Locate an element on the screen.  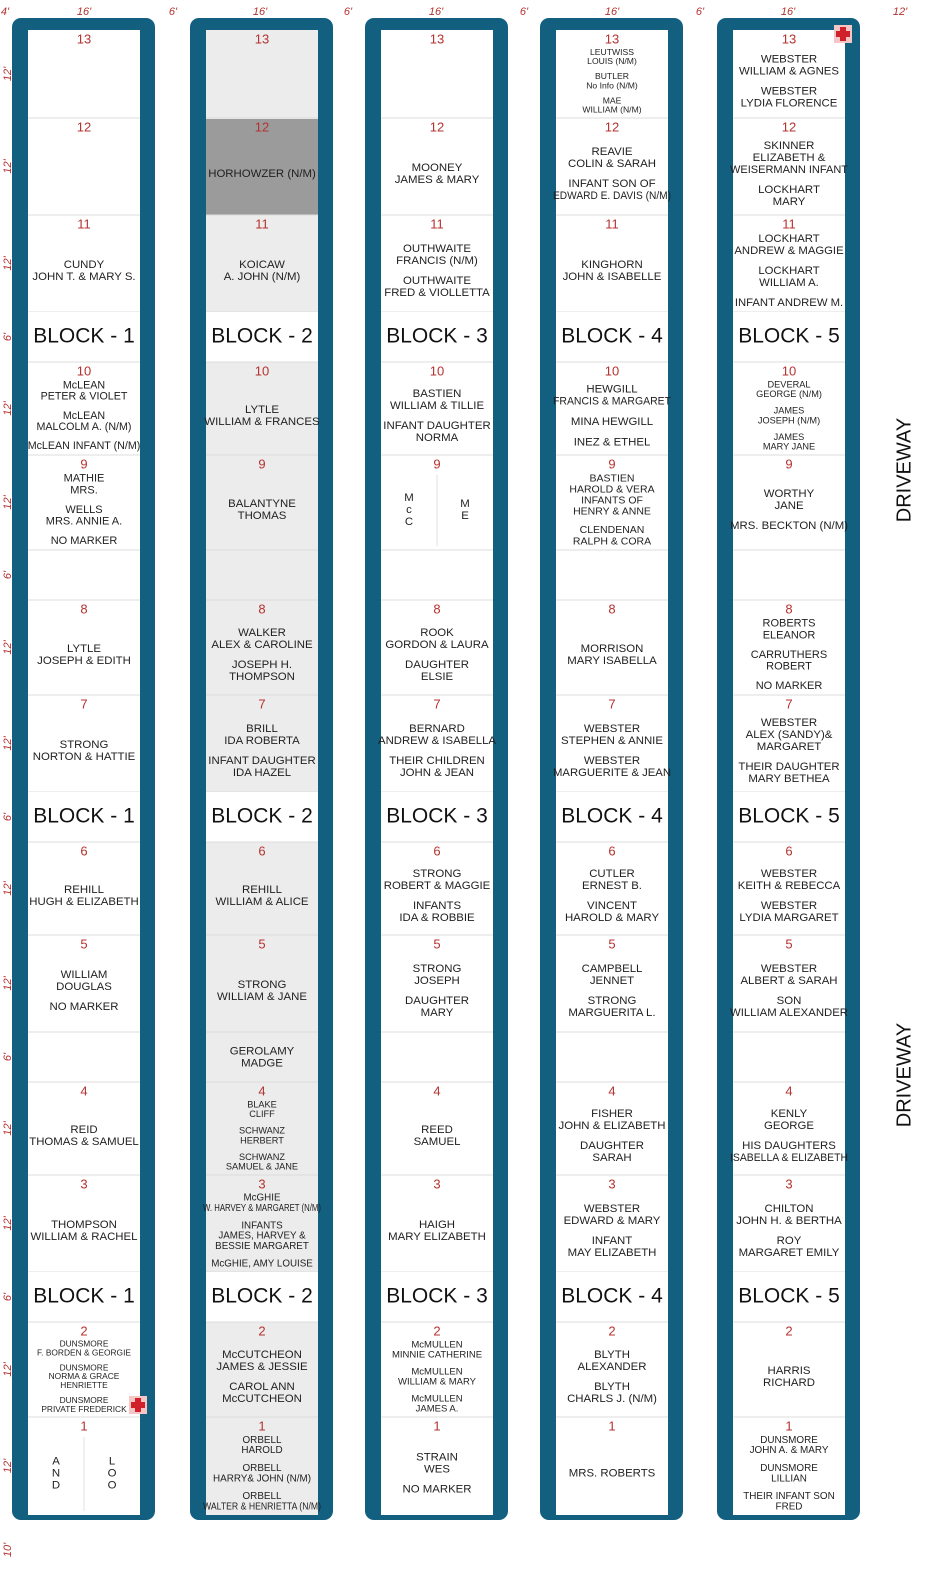
name-line: McMULLEN is located at coordinates (436, 1399).